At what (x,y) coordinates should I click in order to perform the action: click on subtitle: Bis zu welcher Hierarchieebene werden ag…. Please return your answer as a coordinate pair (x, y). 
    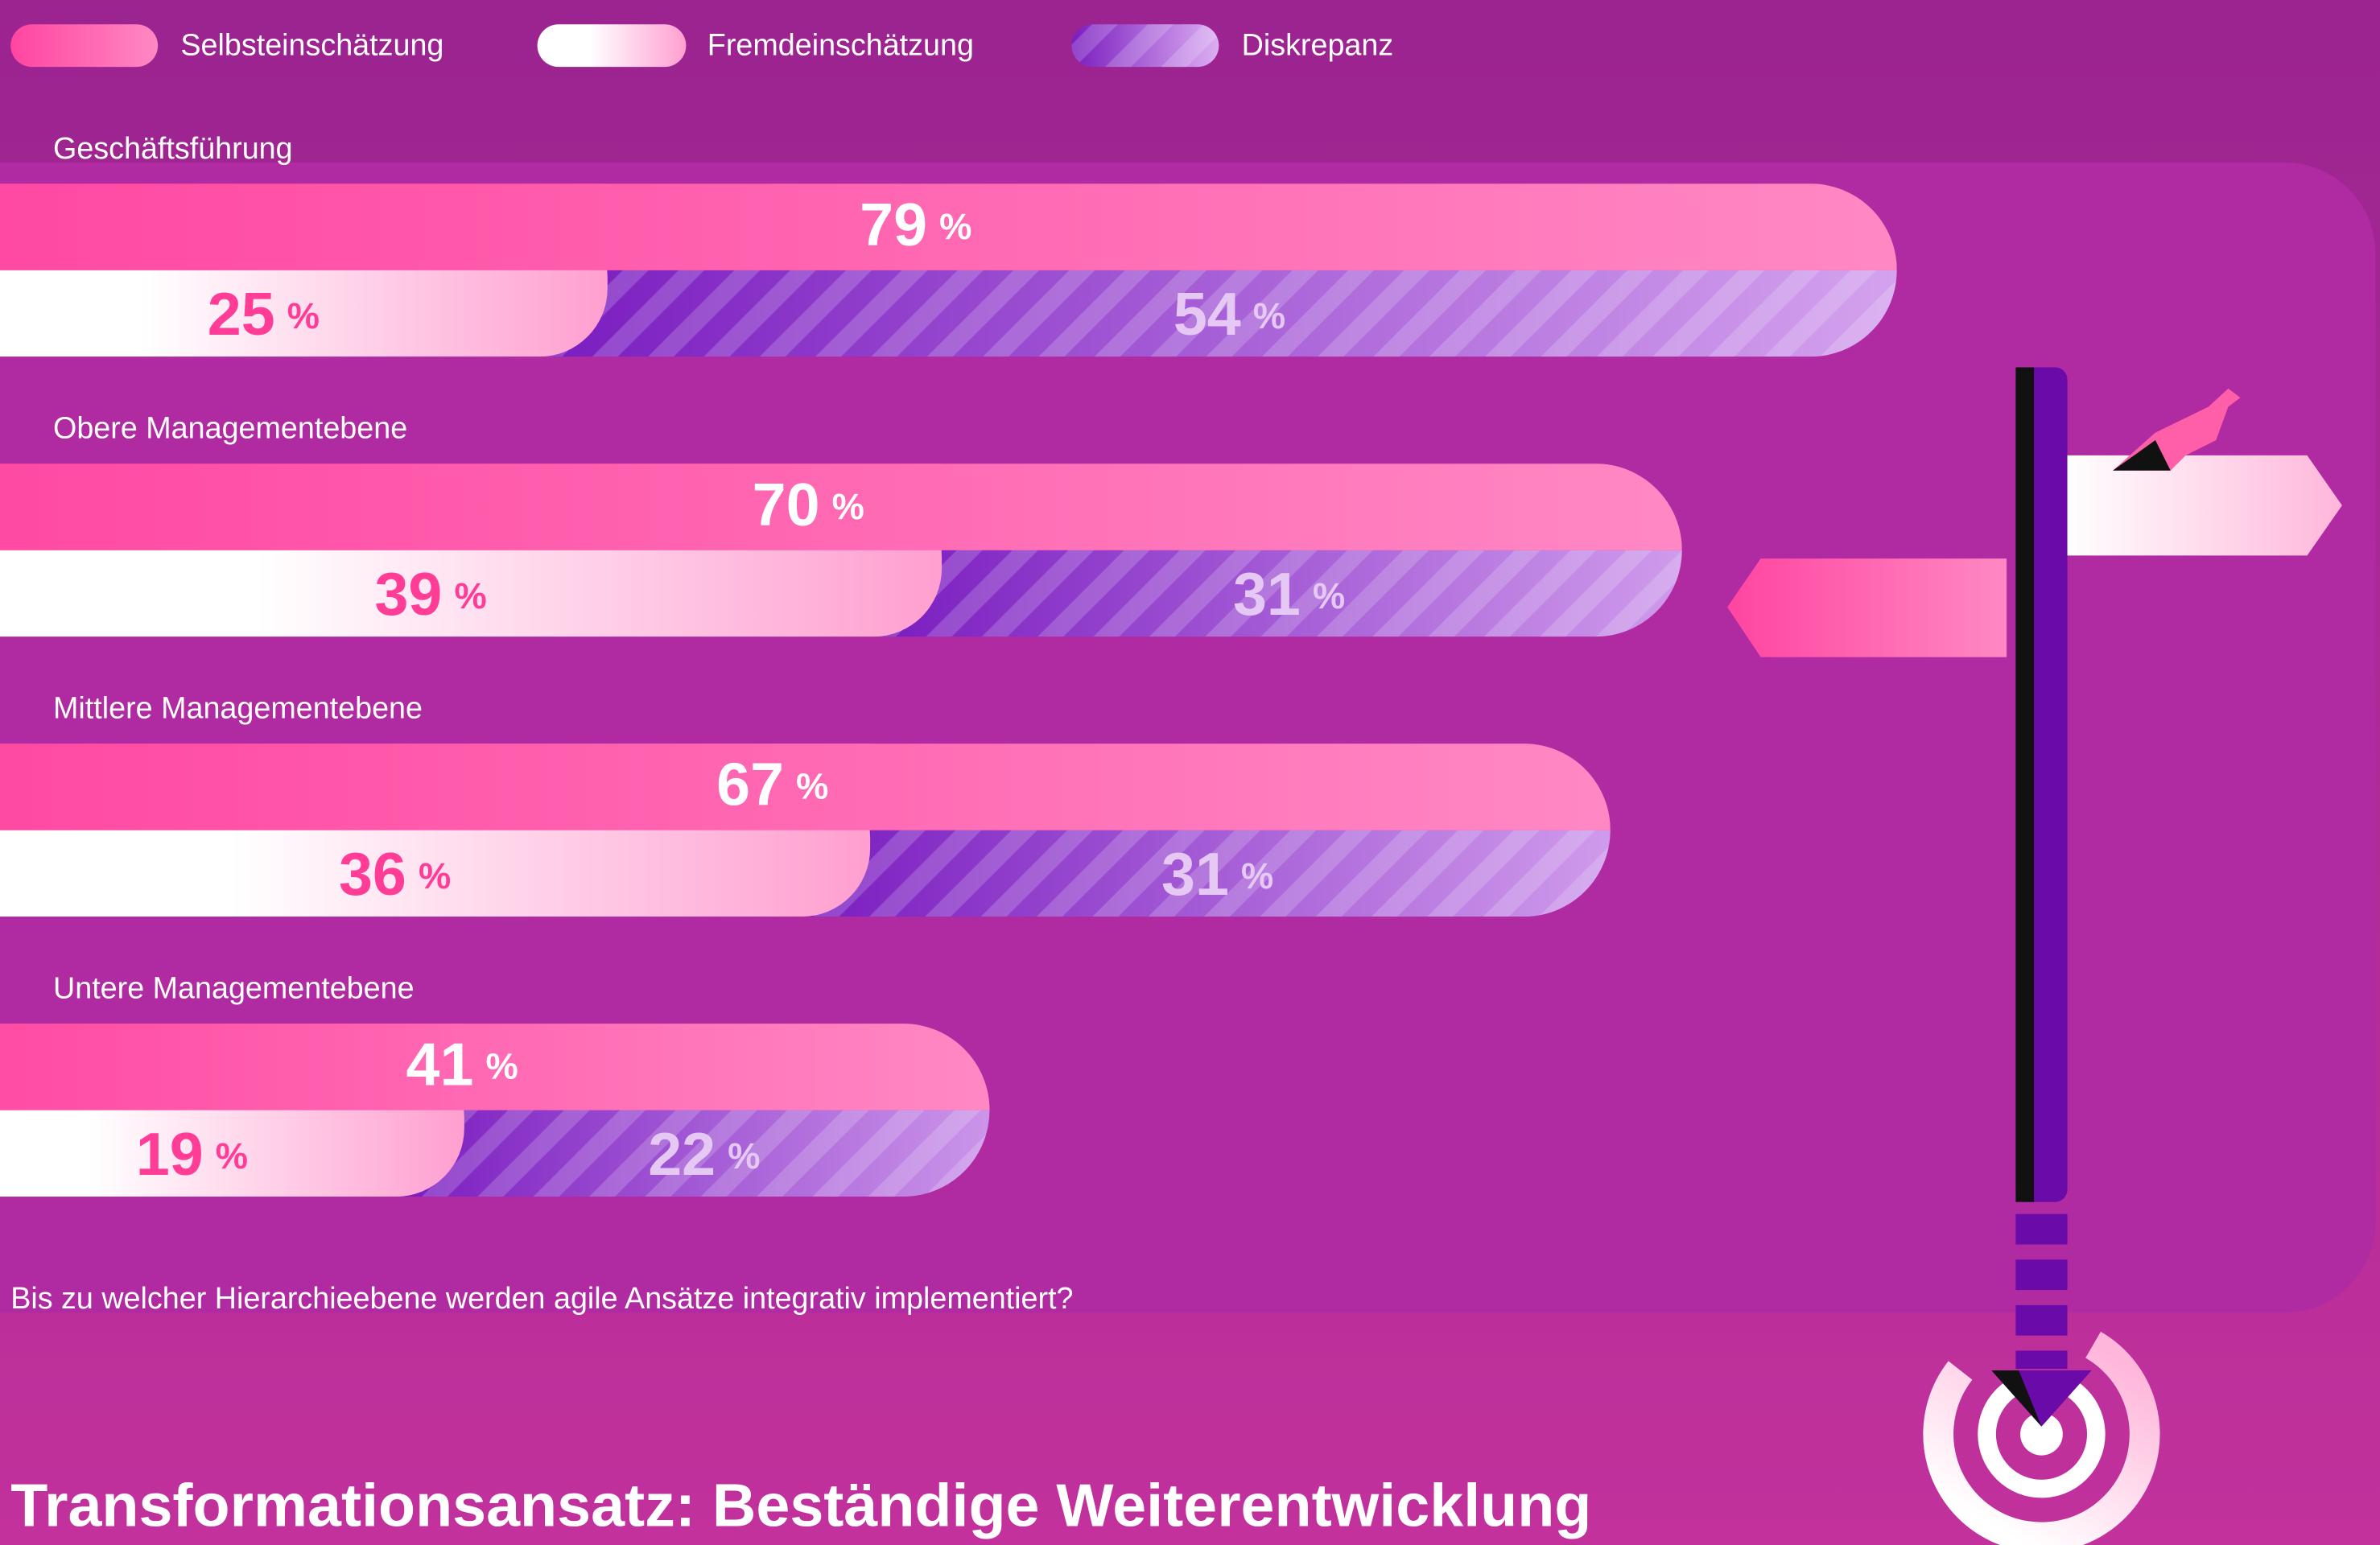
    Looking at the image, I should click on (541, 1298).